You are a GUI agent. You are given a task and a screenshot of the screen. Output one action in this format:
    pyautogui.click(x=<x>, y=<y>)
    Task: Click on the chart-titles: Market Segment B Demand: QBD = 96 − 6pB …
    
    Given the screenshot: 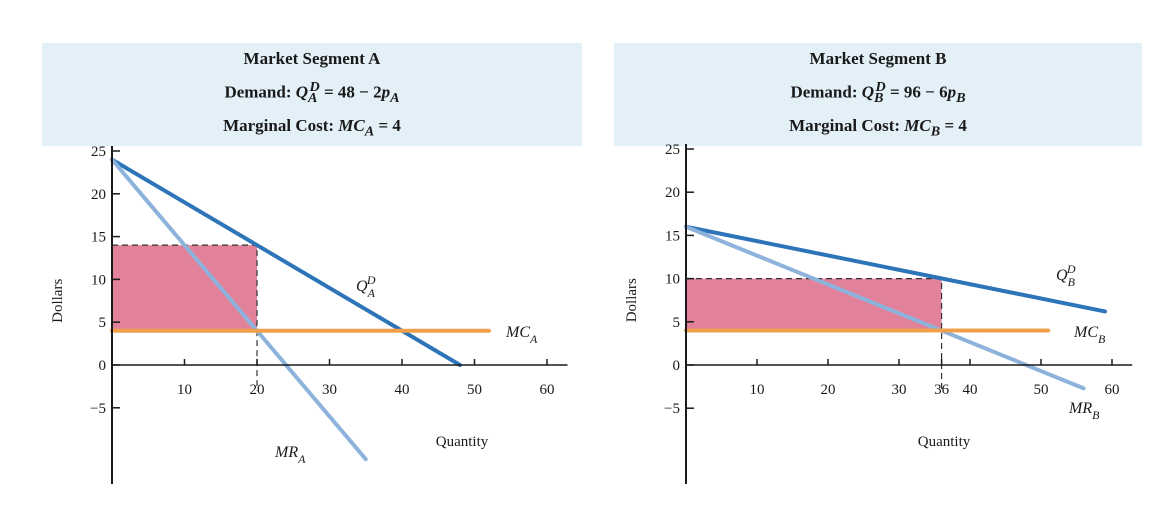 What is the action you would take?
    pyautogui.click(x=878, y=95)
    